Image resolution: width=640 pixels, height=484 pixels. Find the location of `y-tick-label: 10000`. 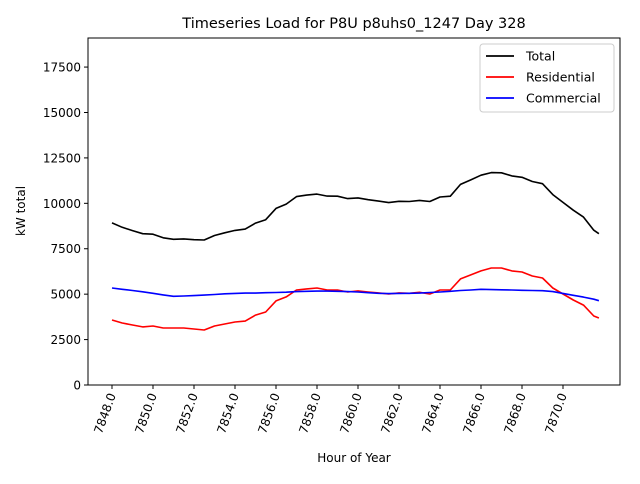

y-tick-label: 10000 is located at coordinates (62, 204).